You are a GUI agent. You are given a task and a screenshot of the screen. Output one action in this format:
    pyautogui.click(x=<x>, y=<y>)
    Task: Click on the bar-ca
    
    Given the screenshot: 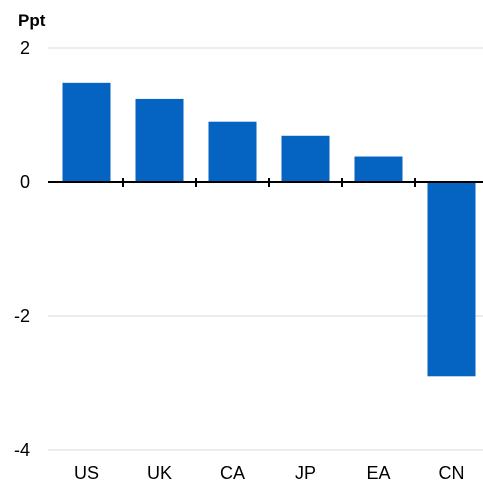 What is the action you would take?
    pyautogui.click(x=232, y=151)
    